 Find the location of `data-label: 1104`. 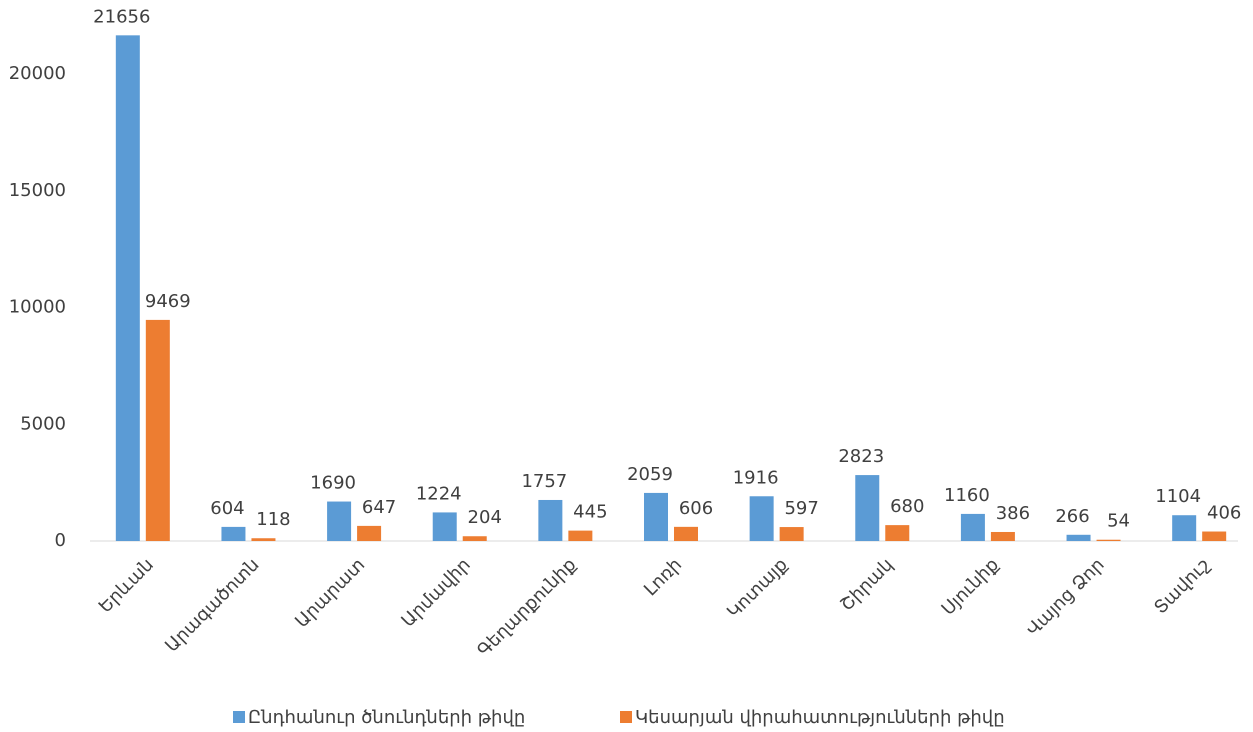

data-label: 1104 is located at coordinates (1178, 496).